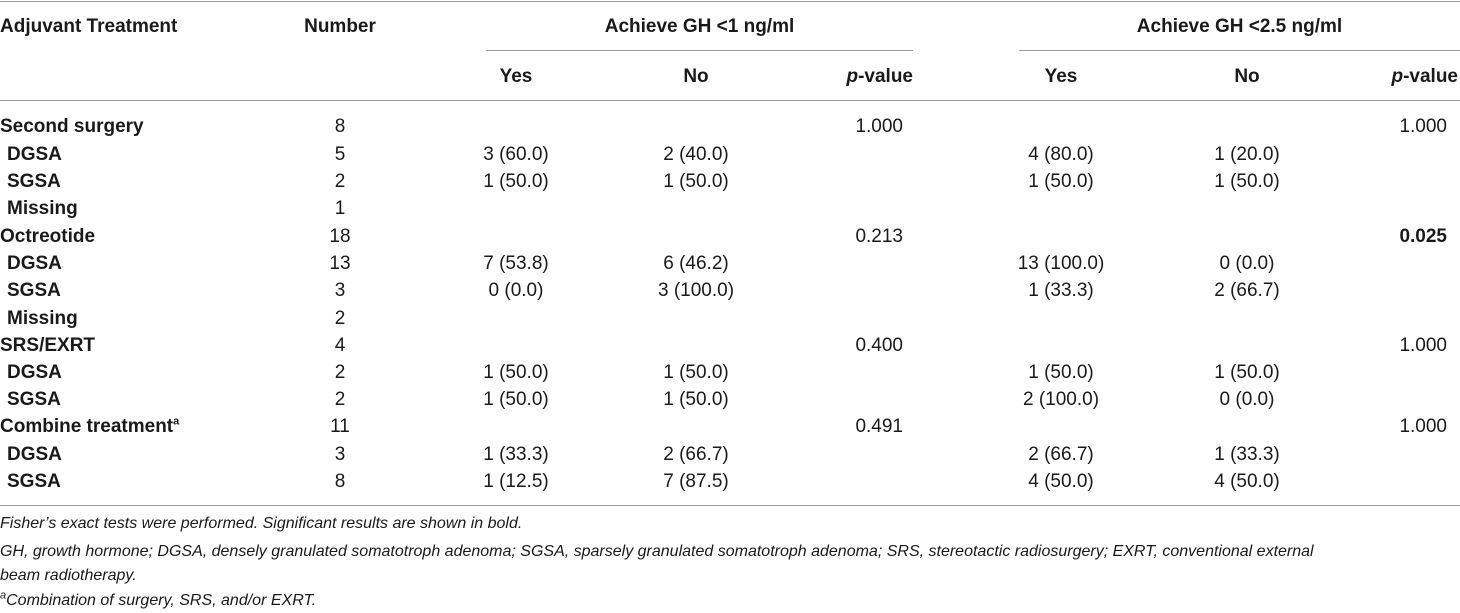  Describe the element at coordinates (1247, 76) in the screenshot. I see `header-no-2: No` at that location.